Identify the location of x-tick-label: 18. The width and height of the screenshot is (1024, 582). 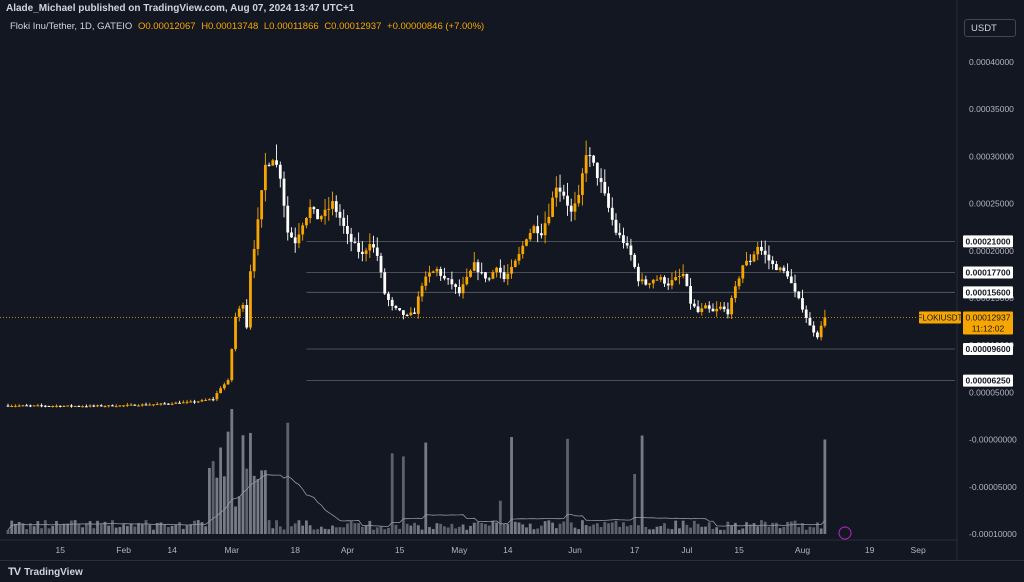
(295, 550).